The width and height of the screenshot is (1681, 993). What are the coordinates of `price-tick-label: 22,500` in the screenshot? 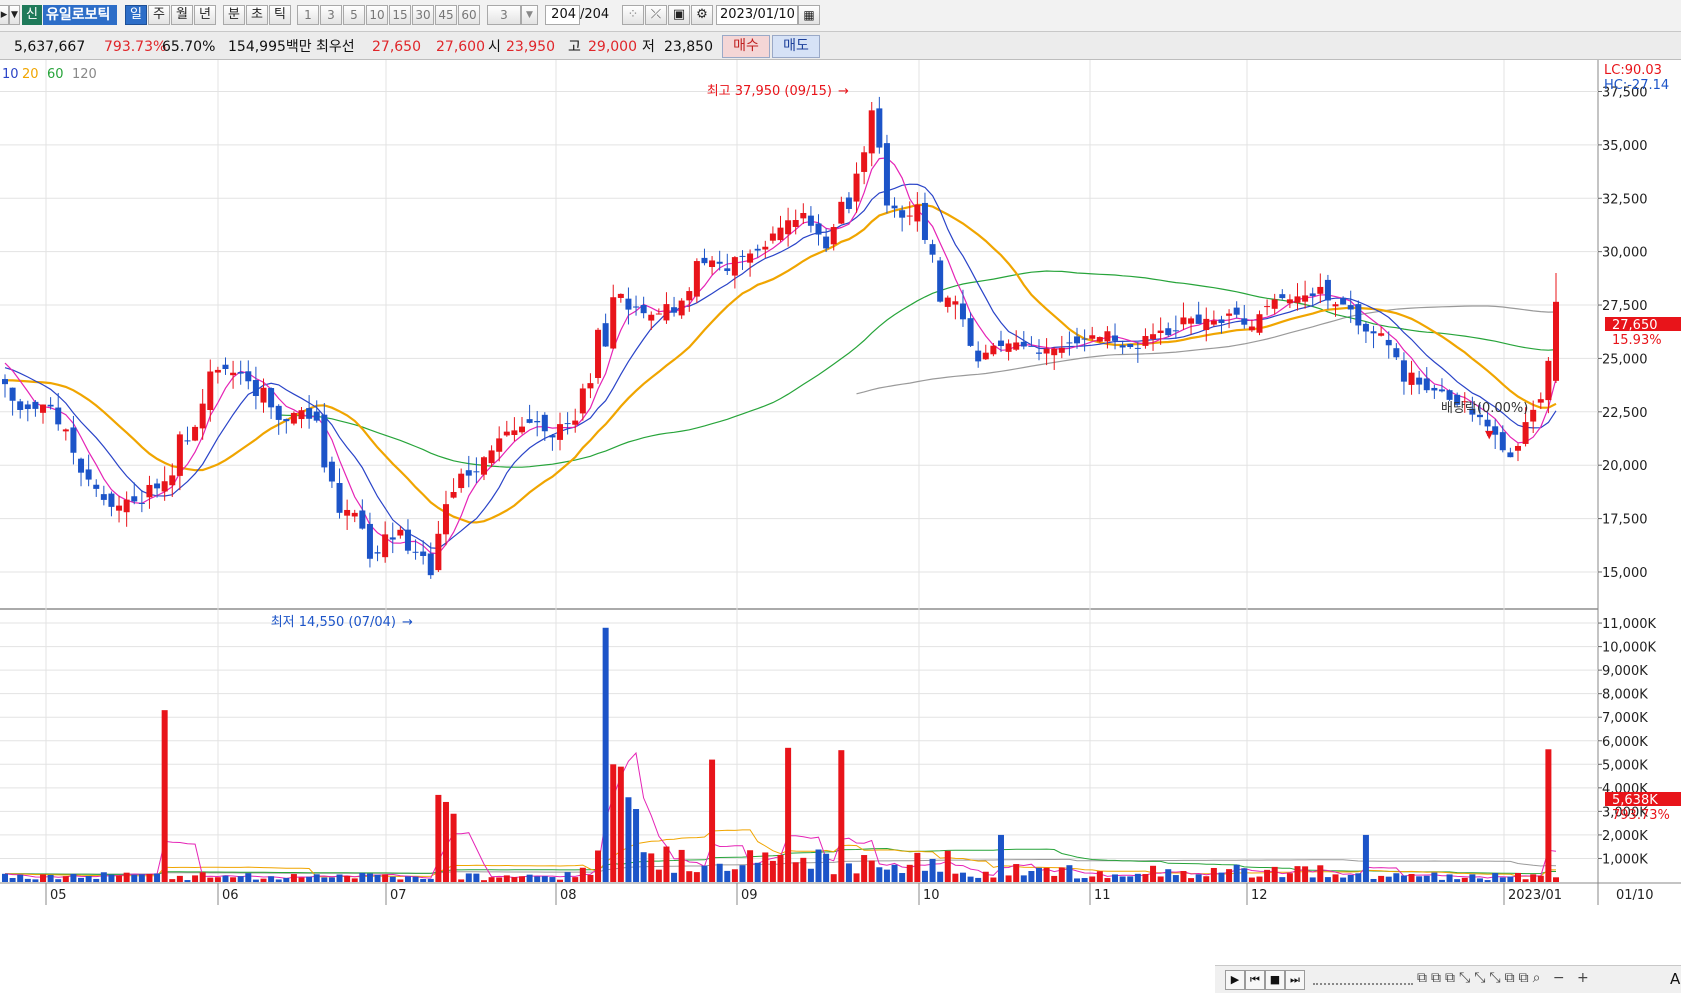 It's located at (1625, 413).